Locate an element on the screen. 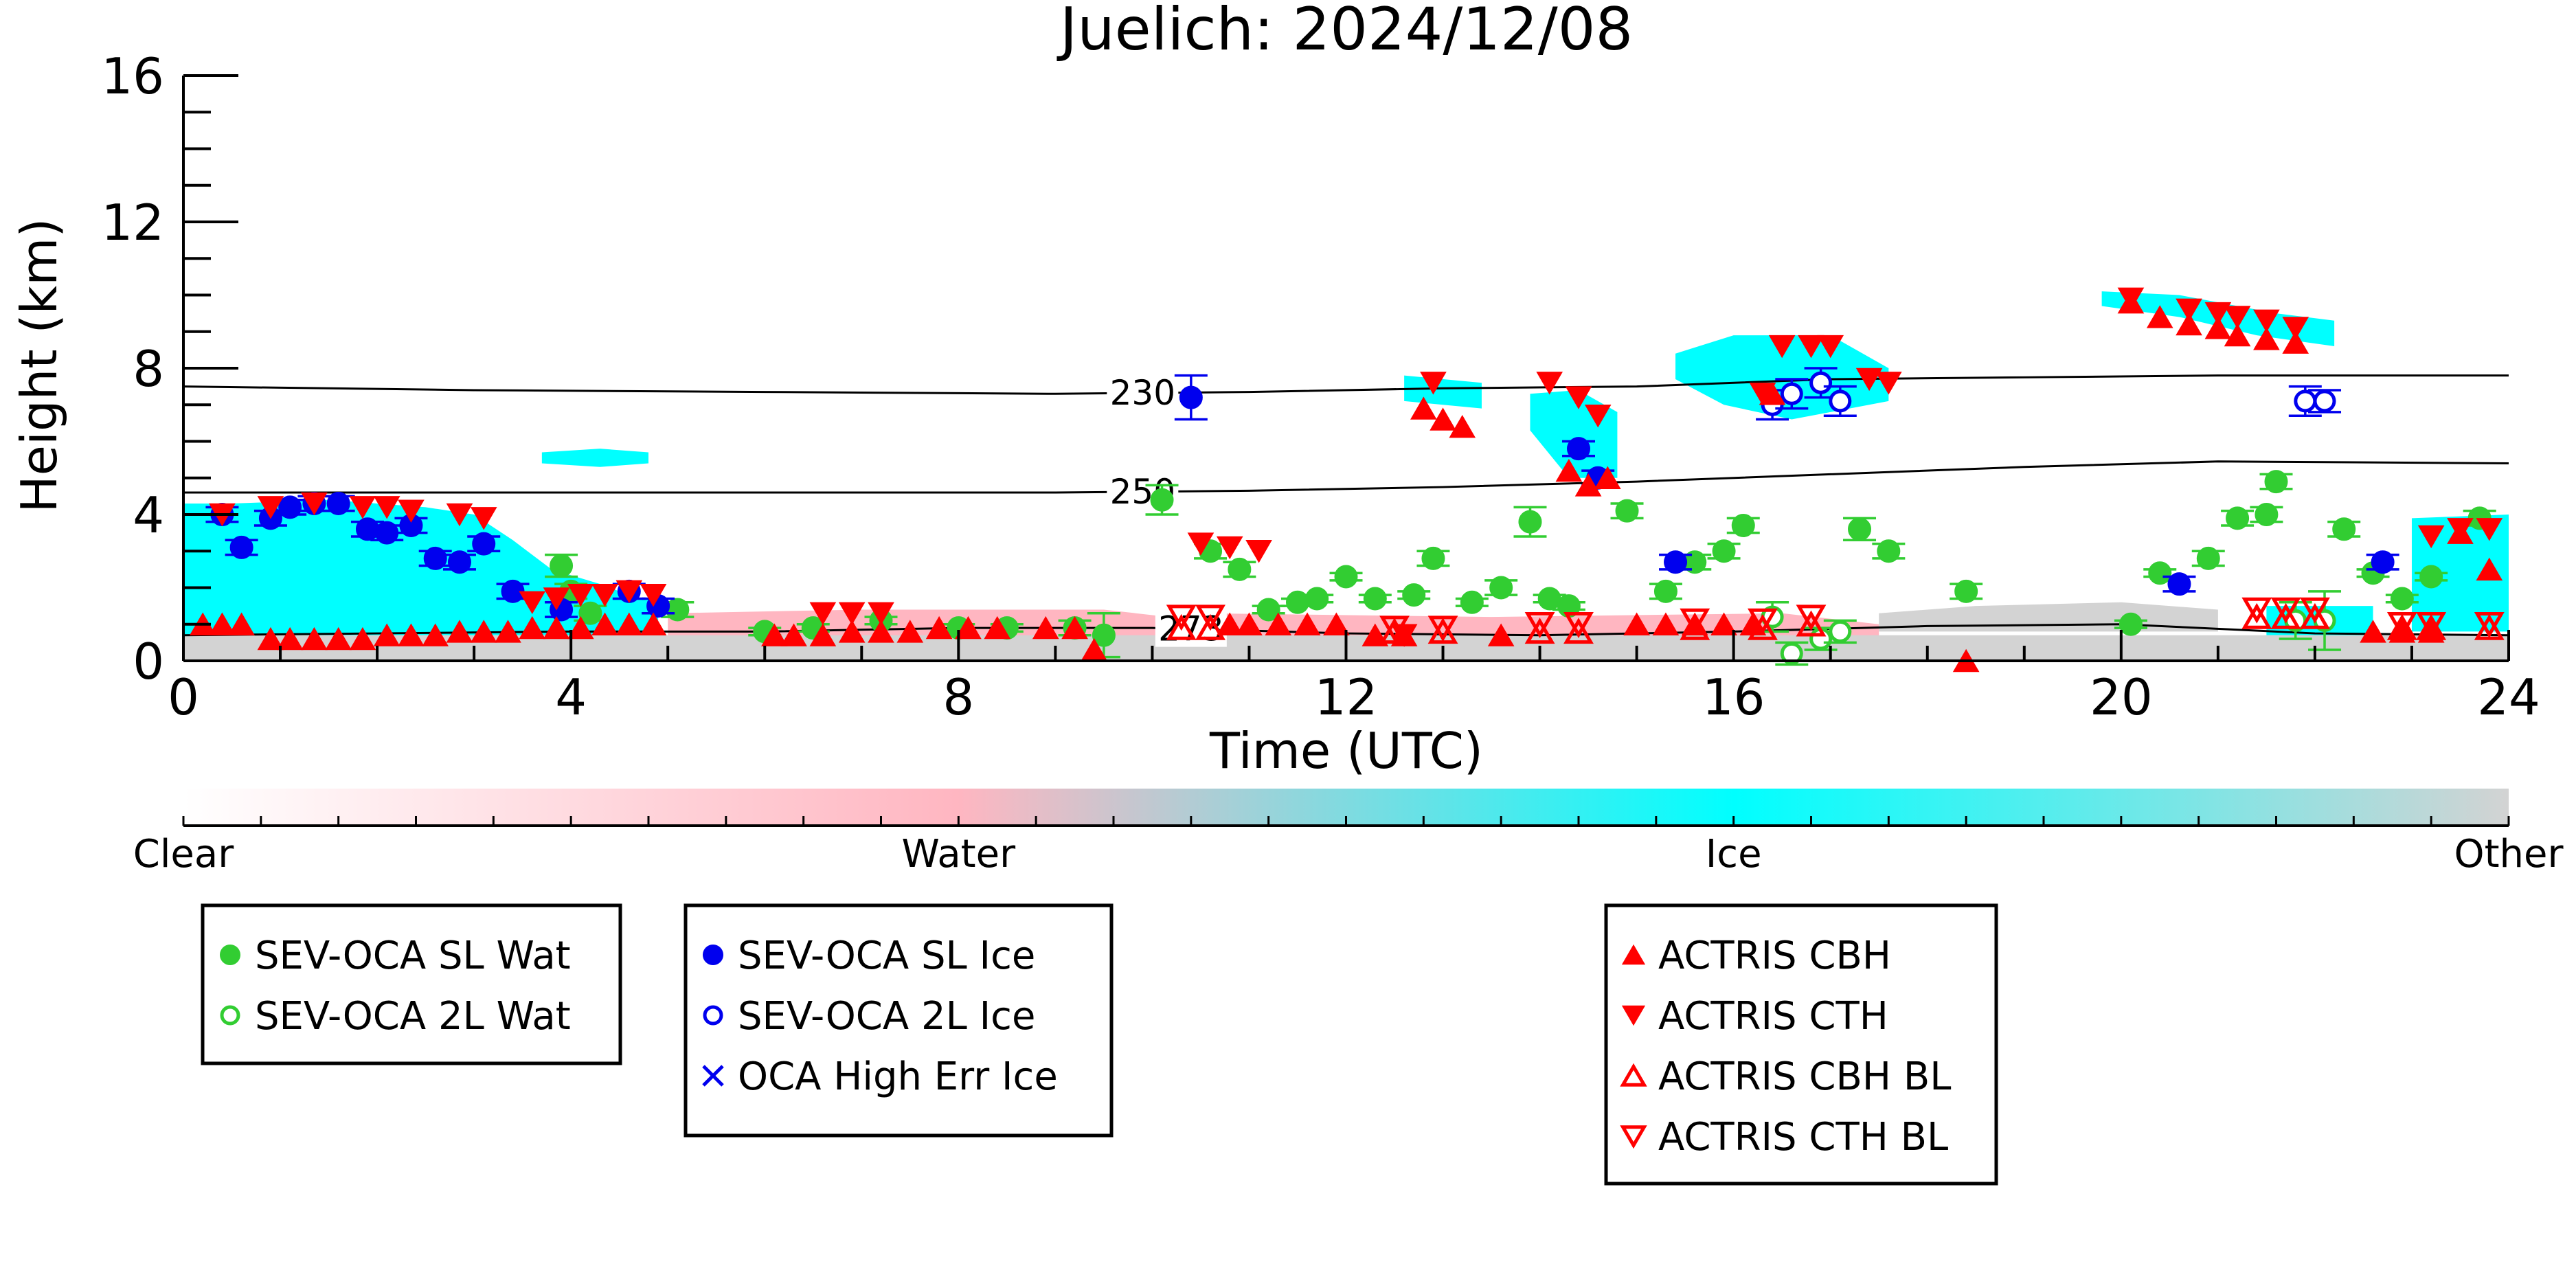  colorbar-label: Clear is located at coordinates (183, 854).